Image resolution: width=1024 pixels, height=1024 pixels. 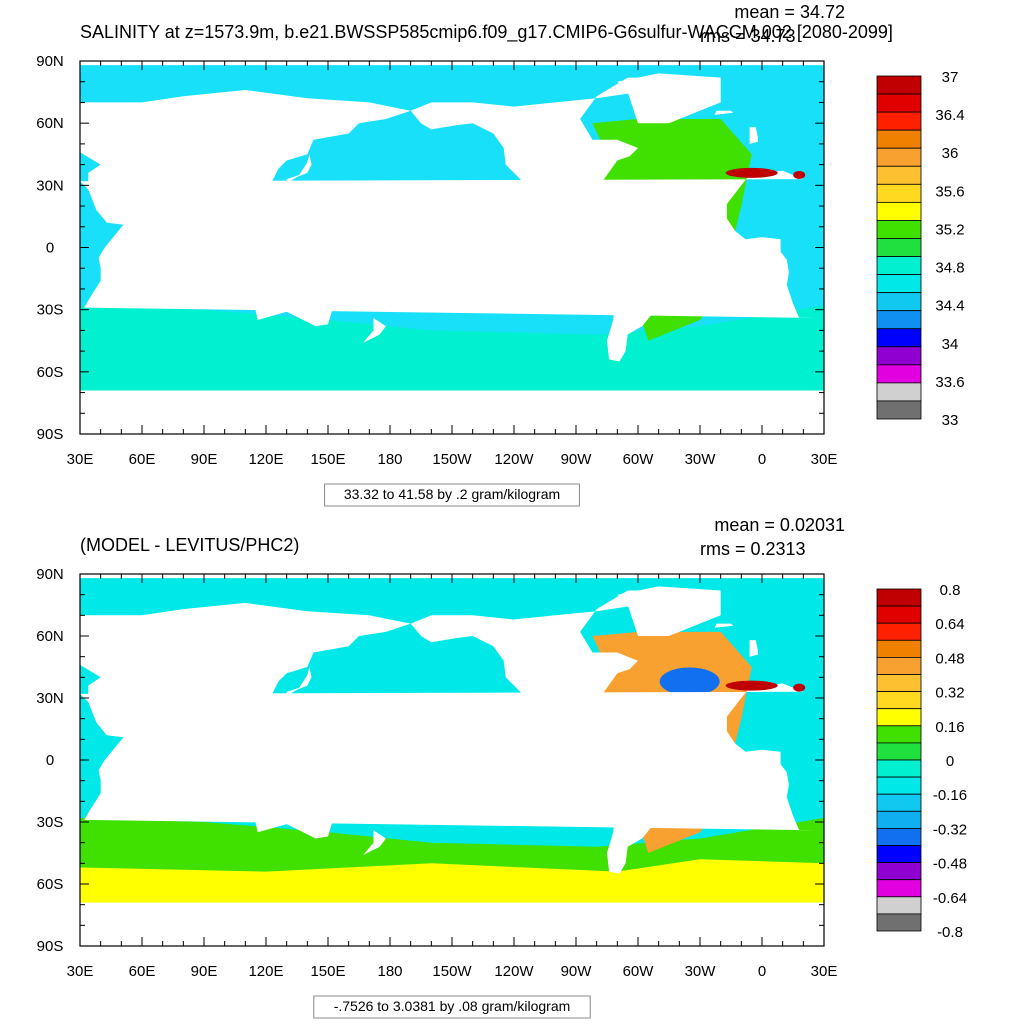 I want to click on rms-label: rms = 0.2313, so click(x=753, y=549).